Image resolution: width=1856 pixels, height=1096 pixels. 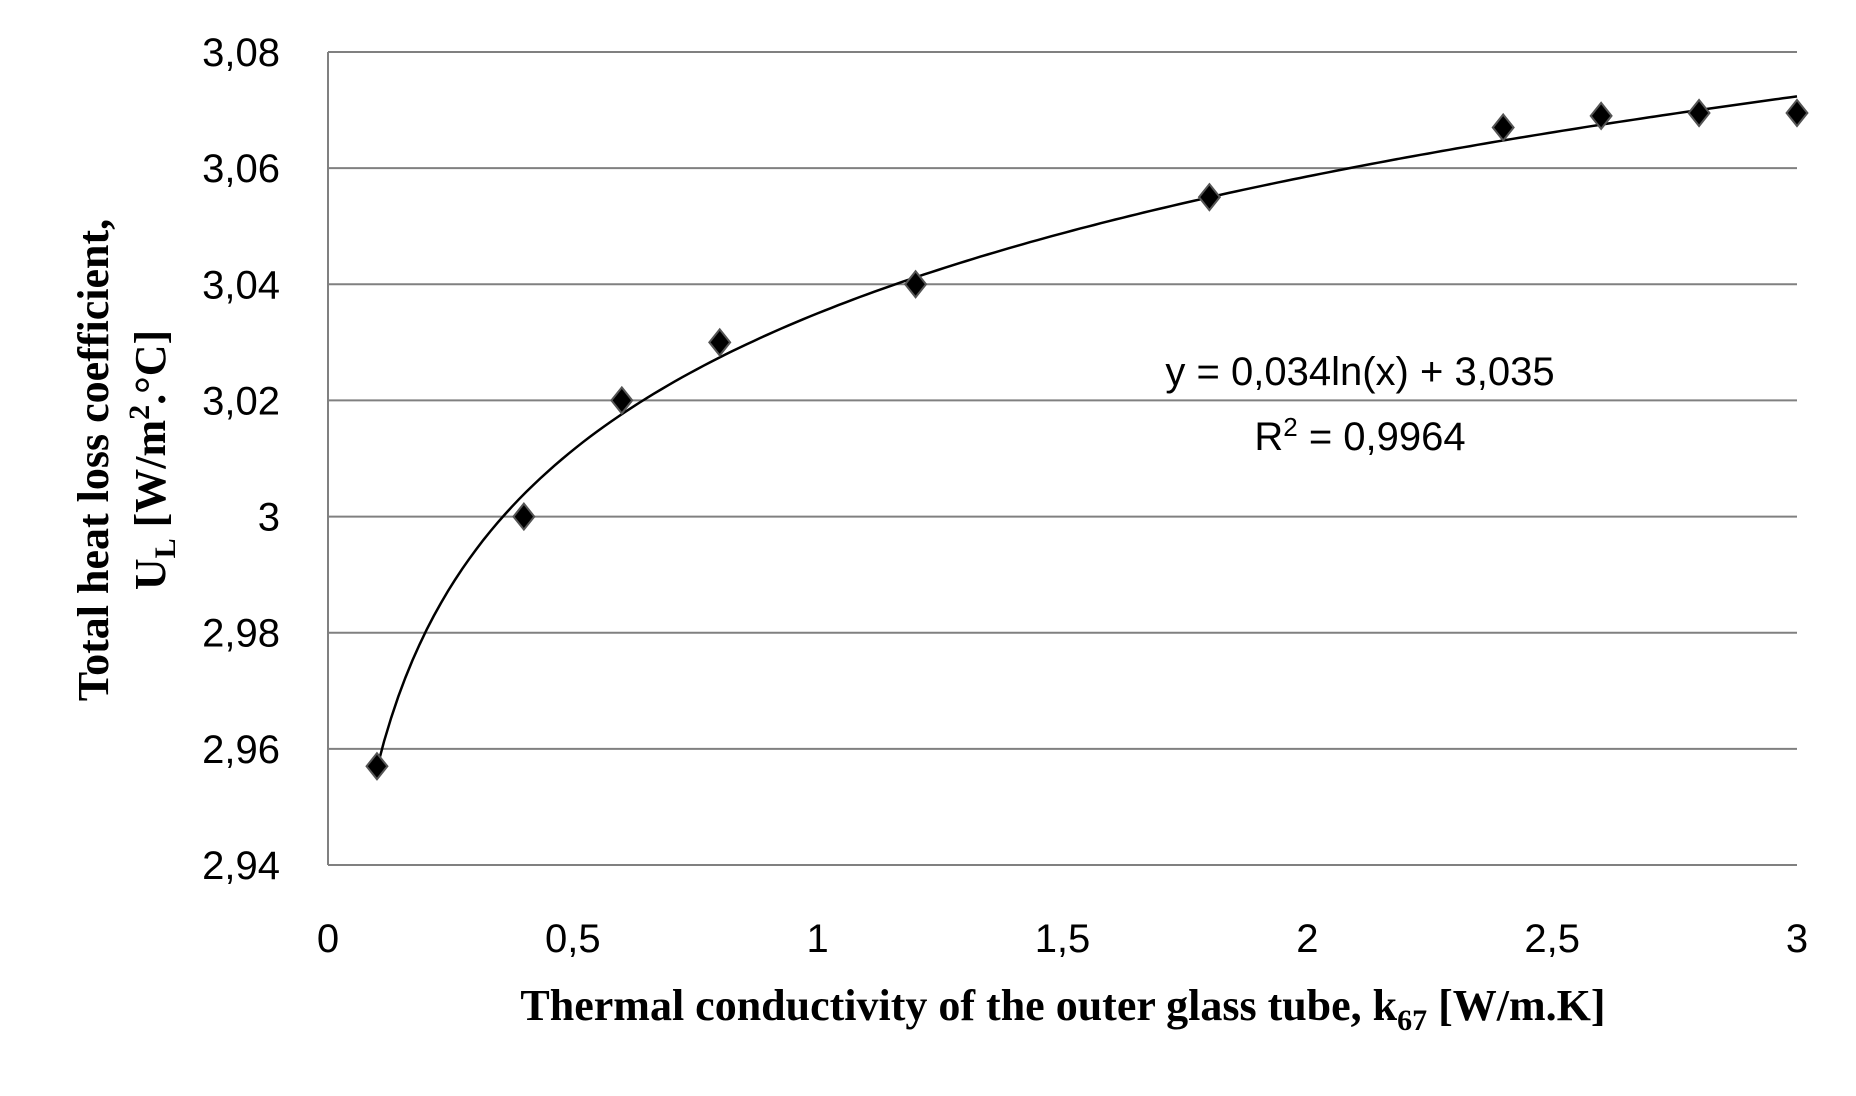 What do you see at coordinates (328, 939) in the screenshot?
I see `x-tick-label: 0` at bounding box center [328, 939].